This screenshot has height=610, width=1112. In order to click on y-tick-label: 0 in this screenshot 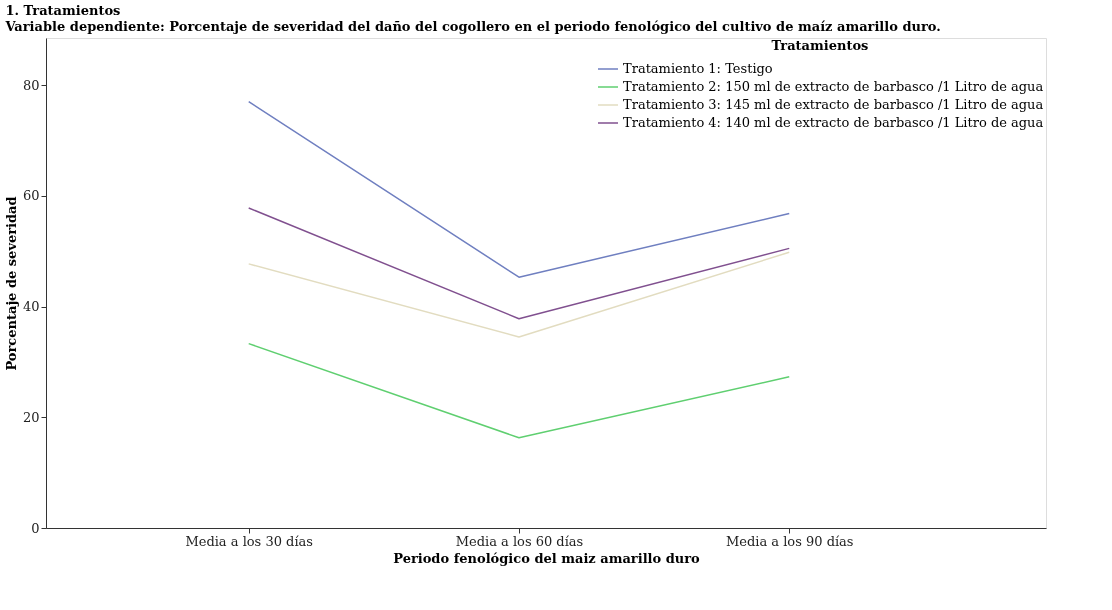, I will do `click(35, 528)`.